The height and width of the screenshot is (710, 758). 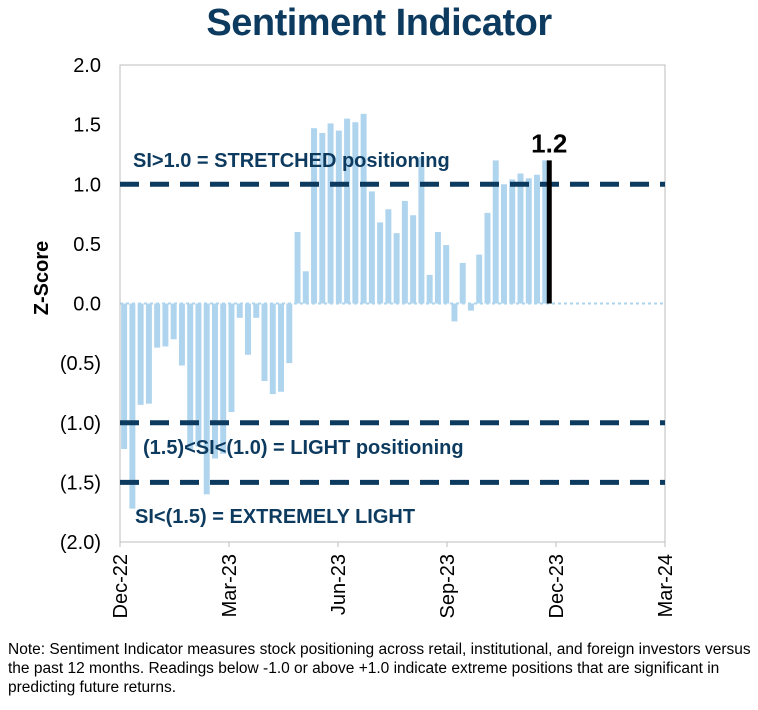 I want to click on x-tick-label: Dec-23, so click(x=557, y=586).